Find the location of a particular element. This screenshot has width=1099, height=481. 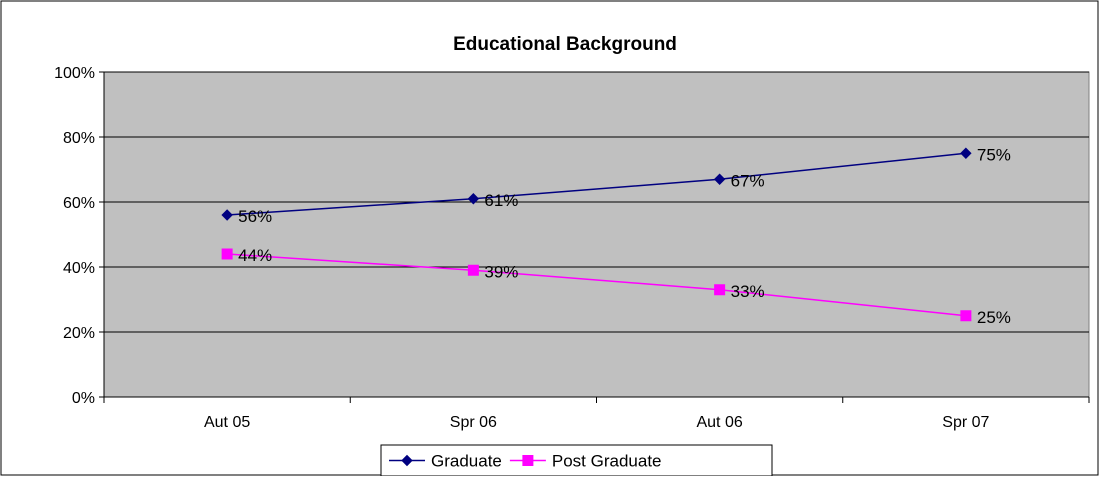

x-tick-label: Spr 07 is located at coordinates (965, 422).